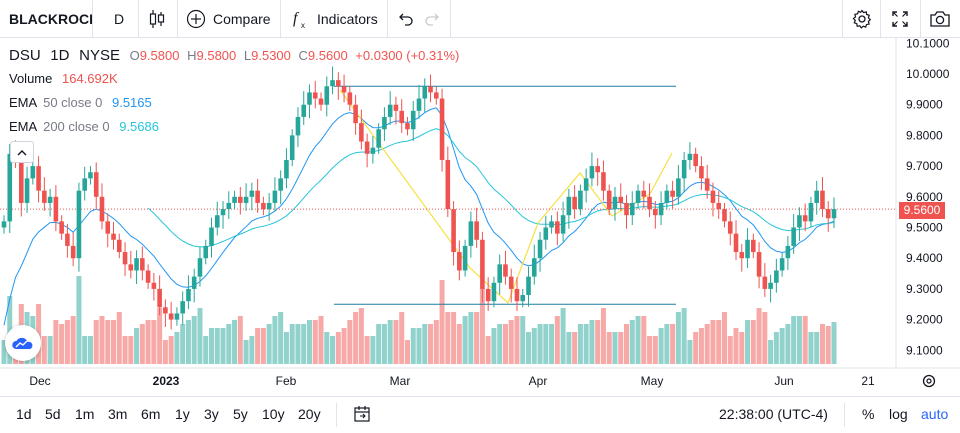 Image resolution: width=960 pixels, height=433 pixels. What do you see at coordinates (73, 102) in the screenshot?
I see `ema50-params: 50 close 0` at bounding box center [73, 102].